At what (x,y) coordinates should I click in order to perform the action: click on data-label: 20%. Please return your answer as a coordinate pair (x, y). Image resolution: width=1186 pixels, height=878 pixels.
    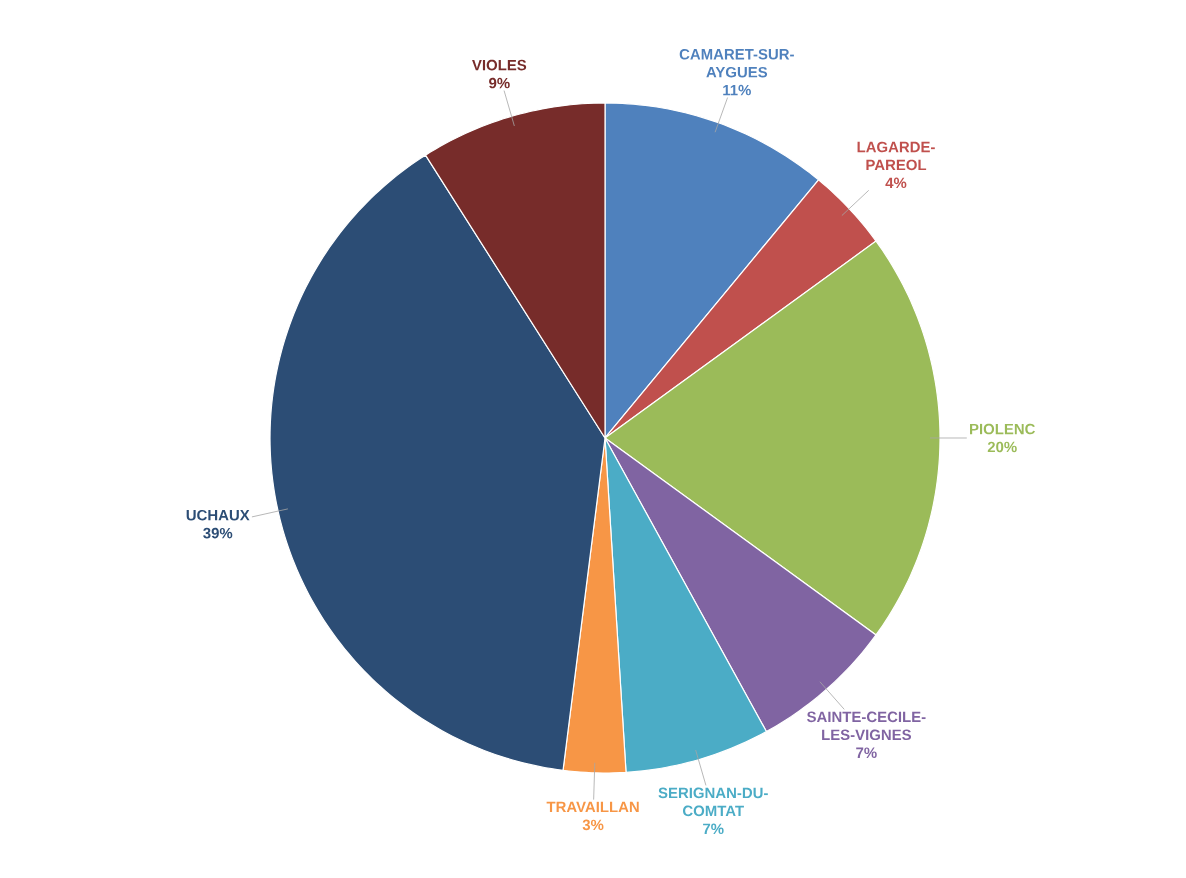
    Looking at the image, I should click on (1002, 447).